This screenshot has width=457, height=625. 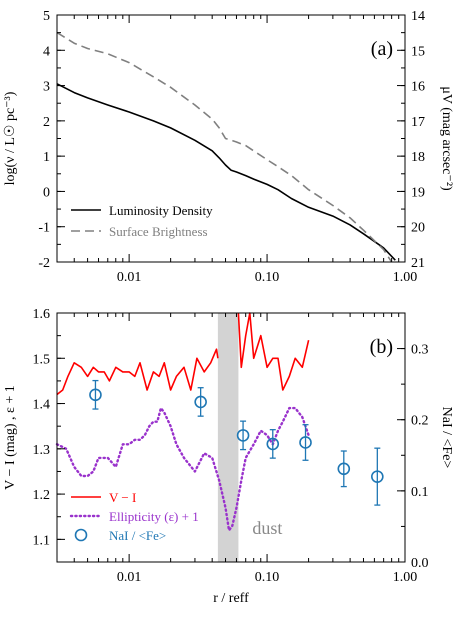 I want to click on panel-a-y-left-tick-label: -2, so click(x=44, y=263).